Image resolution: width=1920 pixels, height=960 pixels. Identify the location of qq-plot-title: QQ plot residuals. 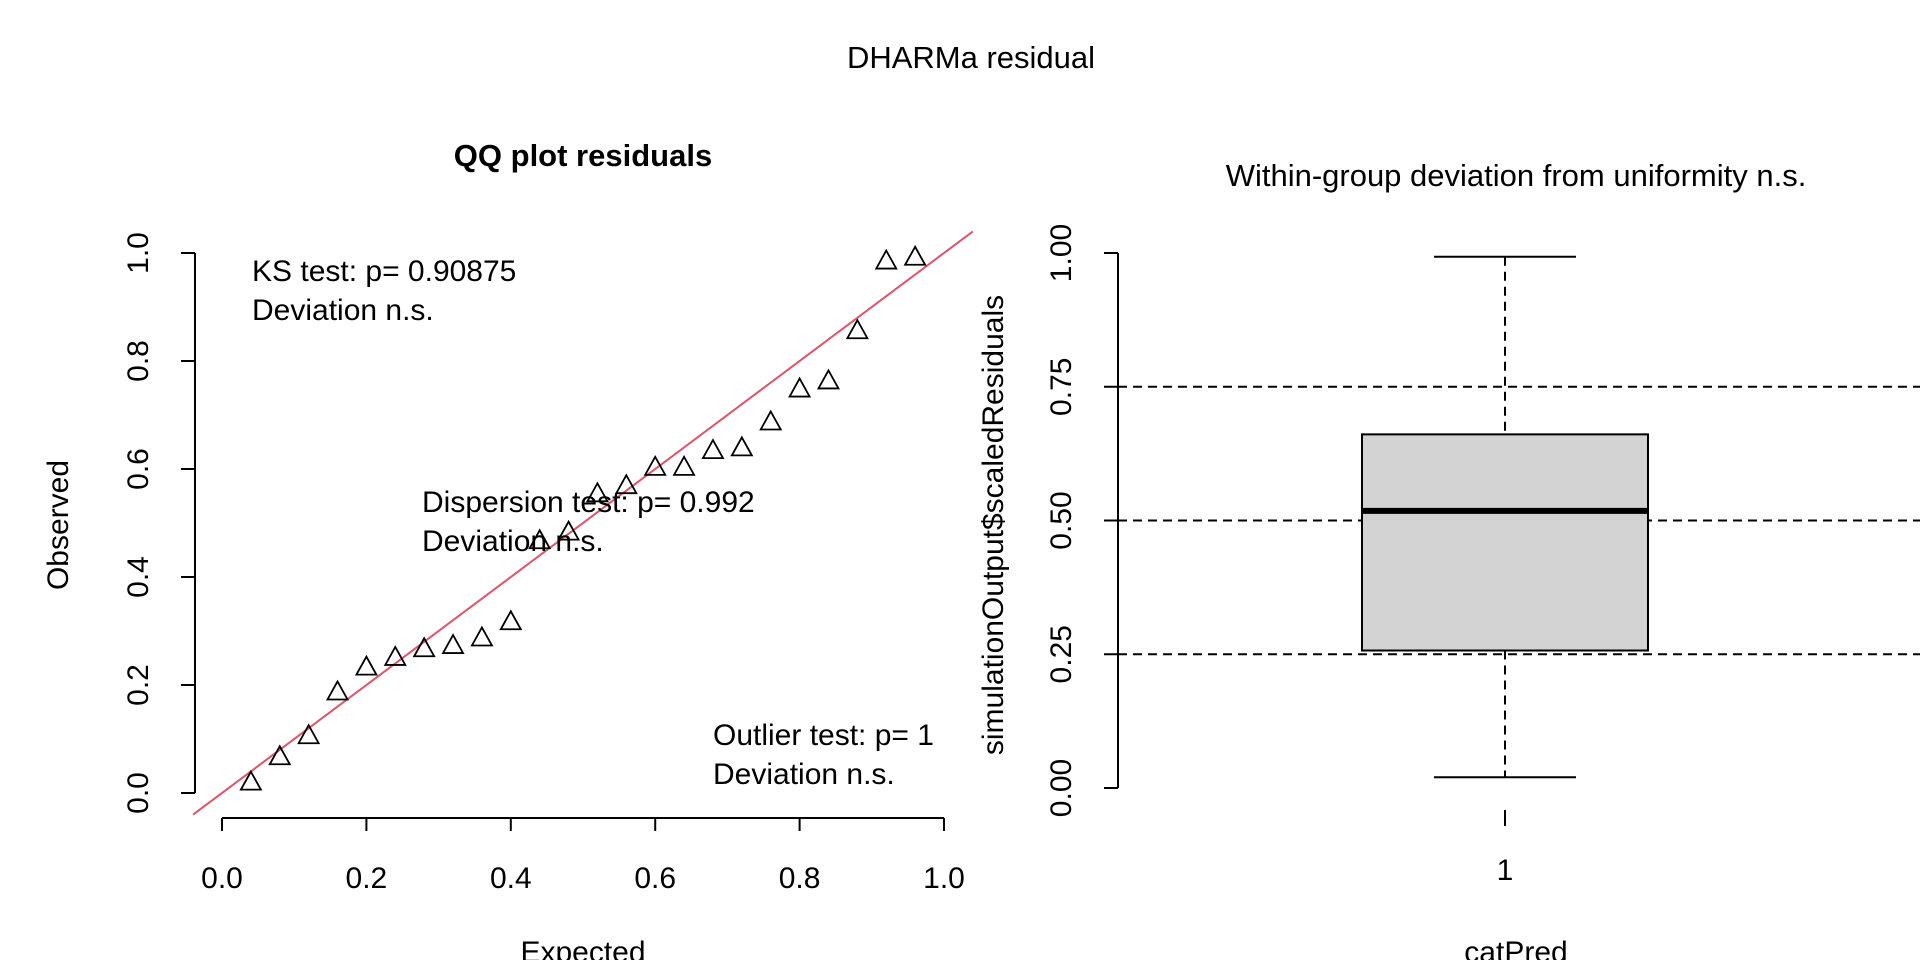
(583, 155).